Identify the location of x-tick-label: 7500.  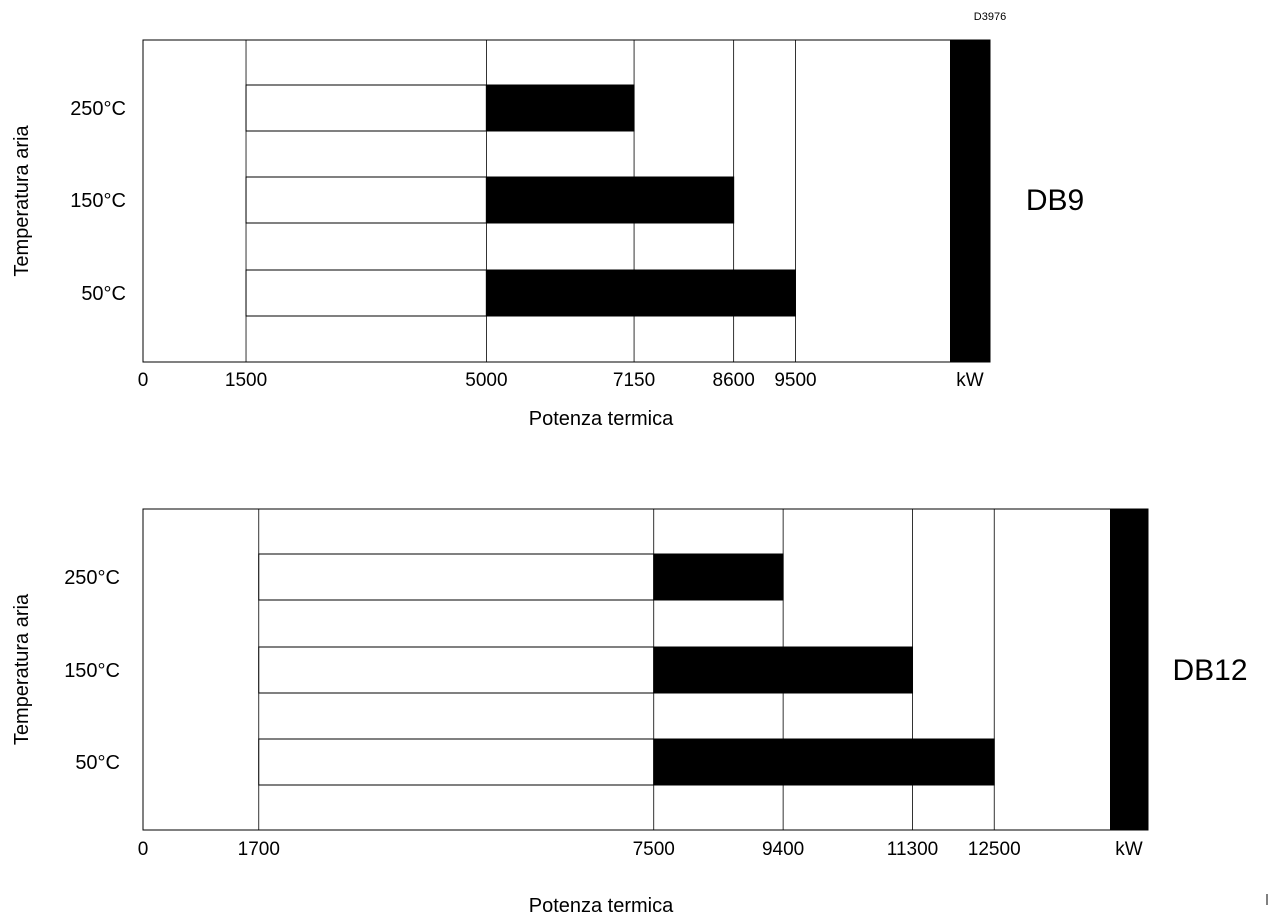
(654, 849).